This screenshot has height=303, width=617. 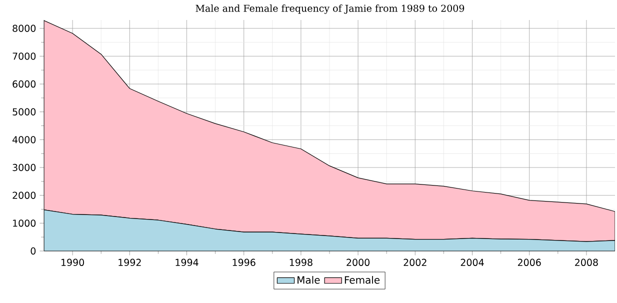 I want to click on y-tick-label: 6000, so click(x=24, y=84).